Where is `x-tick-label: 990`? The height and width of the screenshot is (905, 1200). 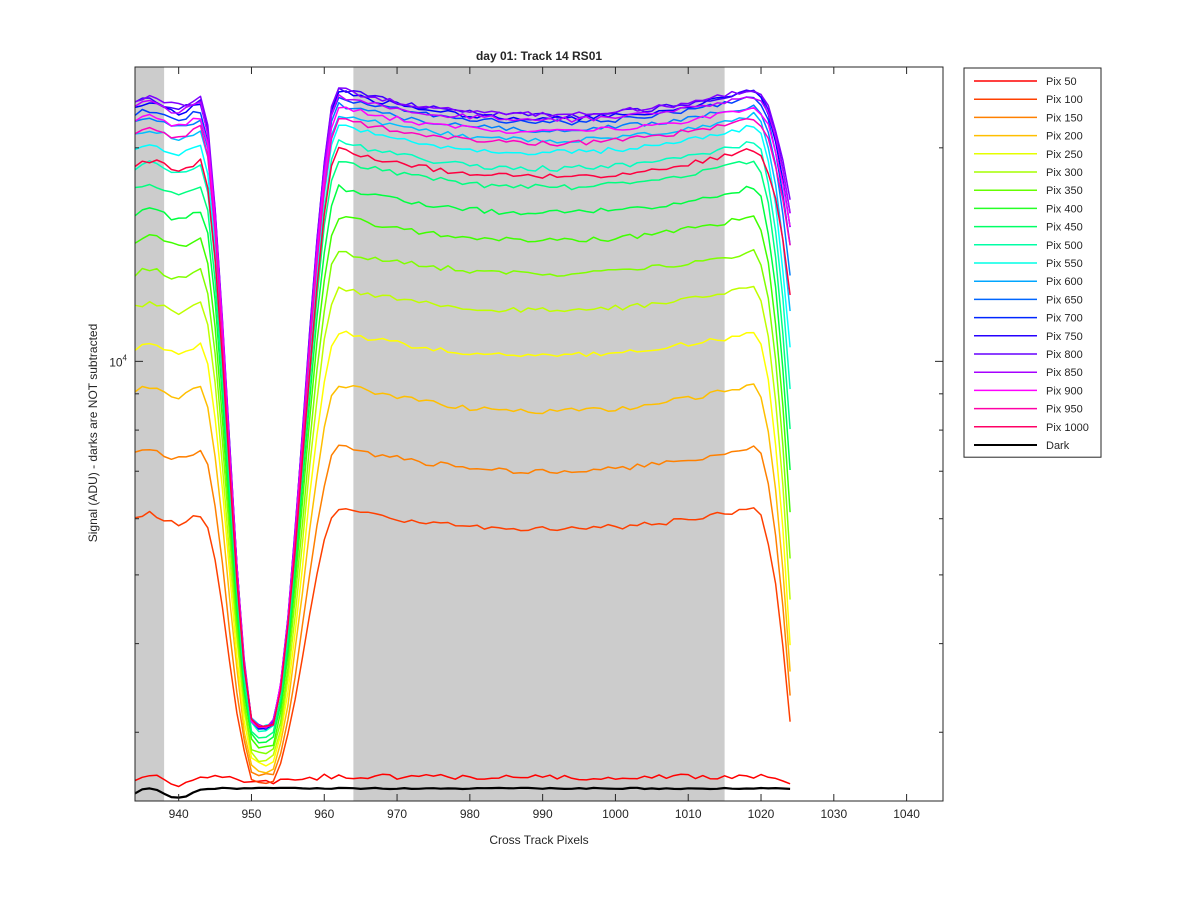 x-tick-label: 990 is located at coordinates (543, 814).